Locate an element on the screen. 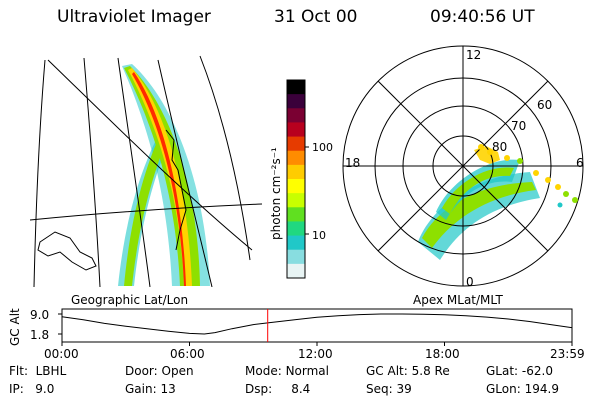 The image size is (600, 400). coastline is located at coordinates (176, 190).